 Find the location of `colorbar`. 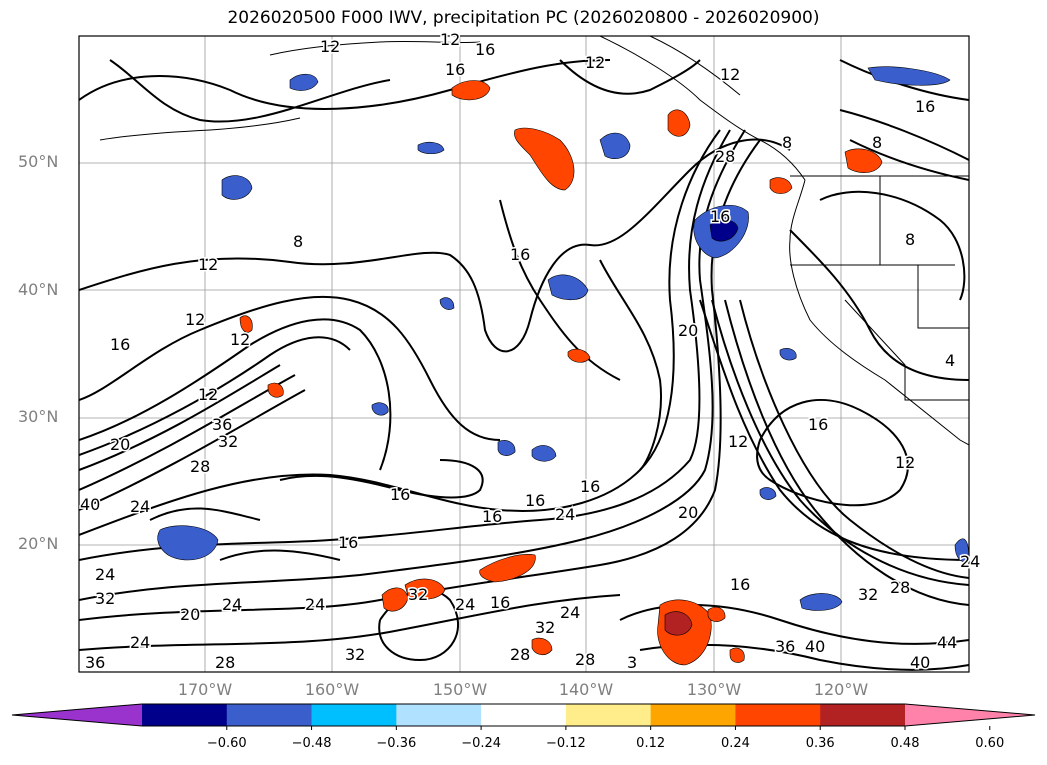

colorbar is located at coordinates (523, 716).